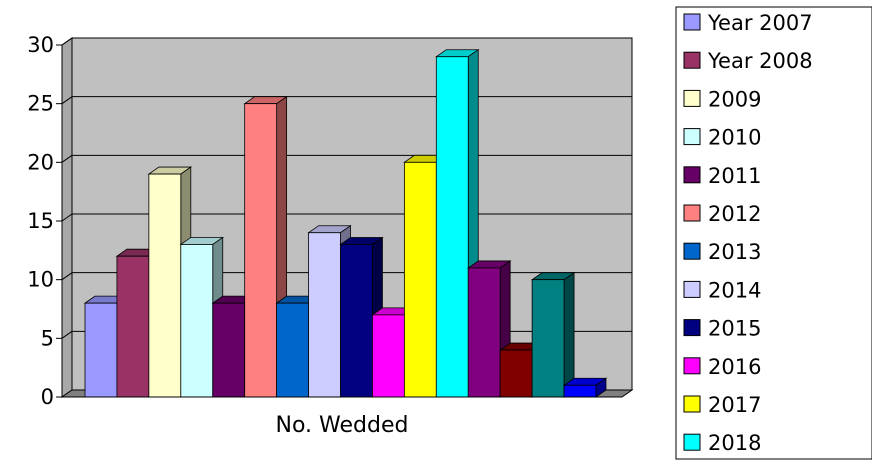 This screenshot has height=462, width=872. What do you see at coordinates (734, 176) in the screenshot?
I see `legend-label: 2011` at bounding box center [734, 176].